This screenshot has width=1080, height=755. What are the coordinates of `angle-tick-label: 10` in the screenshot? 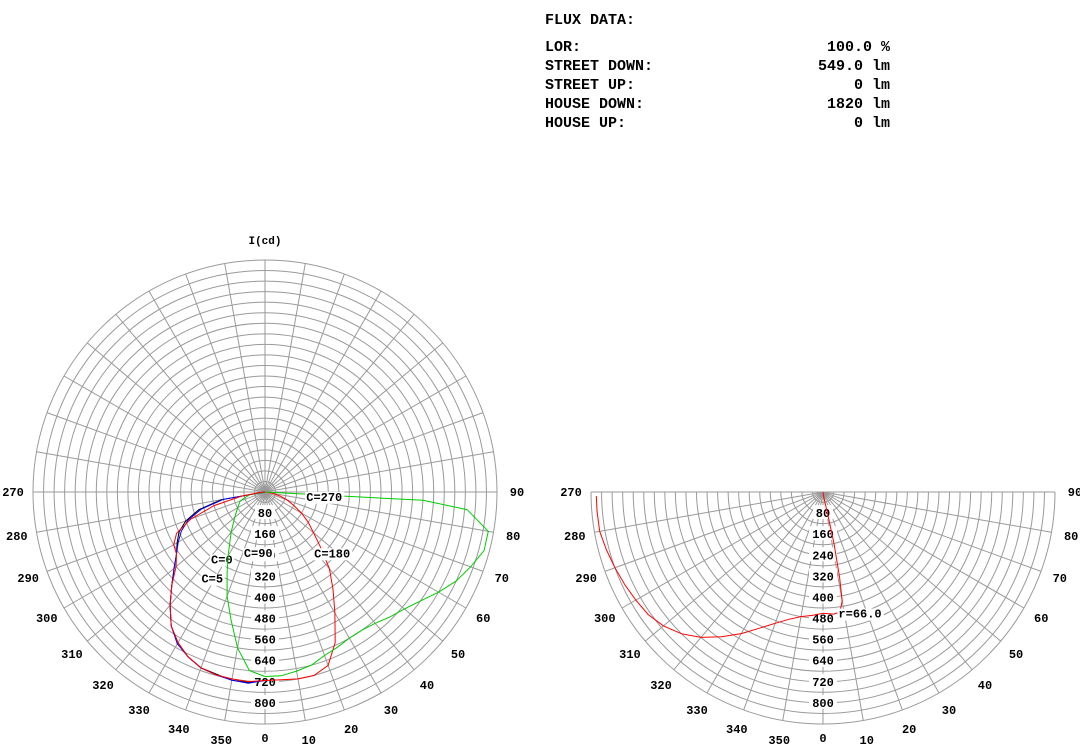 It's located at (867, 741).